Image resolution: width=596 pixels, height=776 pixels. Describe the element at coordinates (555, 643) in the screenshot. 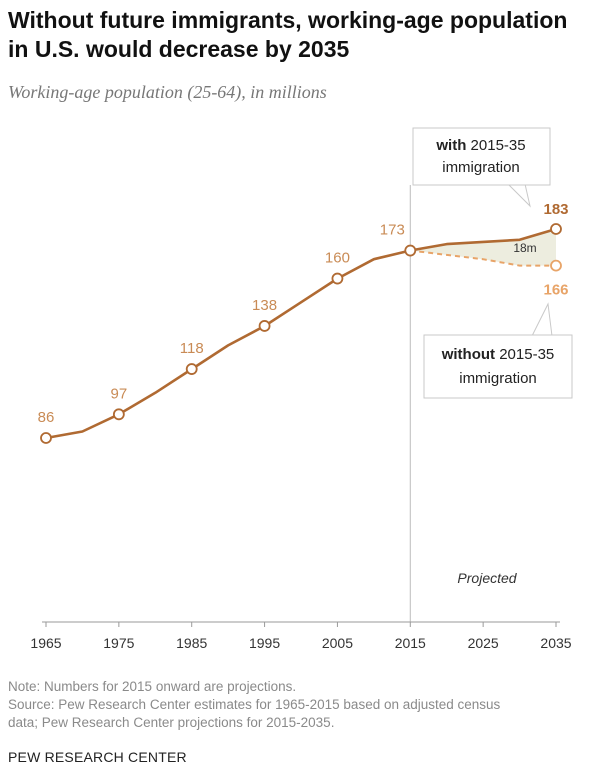

I see `x-tick-label-2035: 2035` at that location.